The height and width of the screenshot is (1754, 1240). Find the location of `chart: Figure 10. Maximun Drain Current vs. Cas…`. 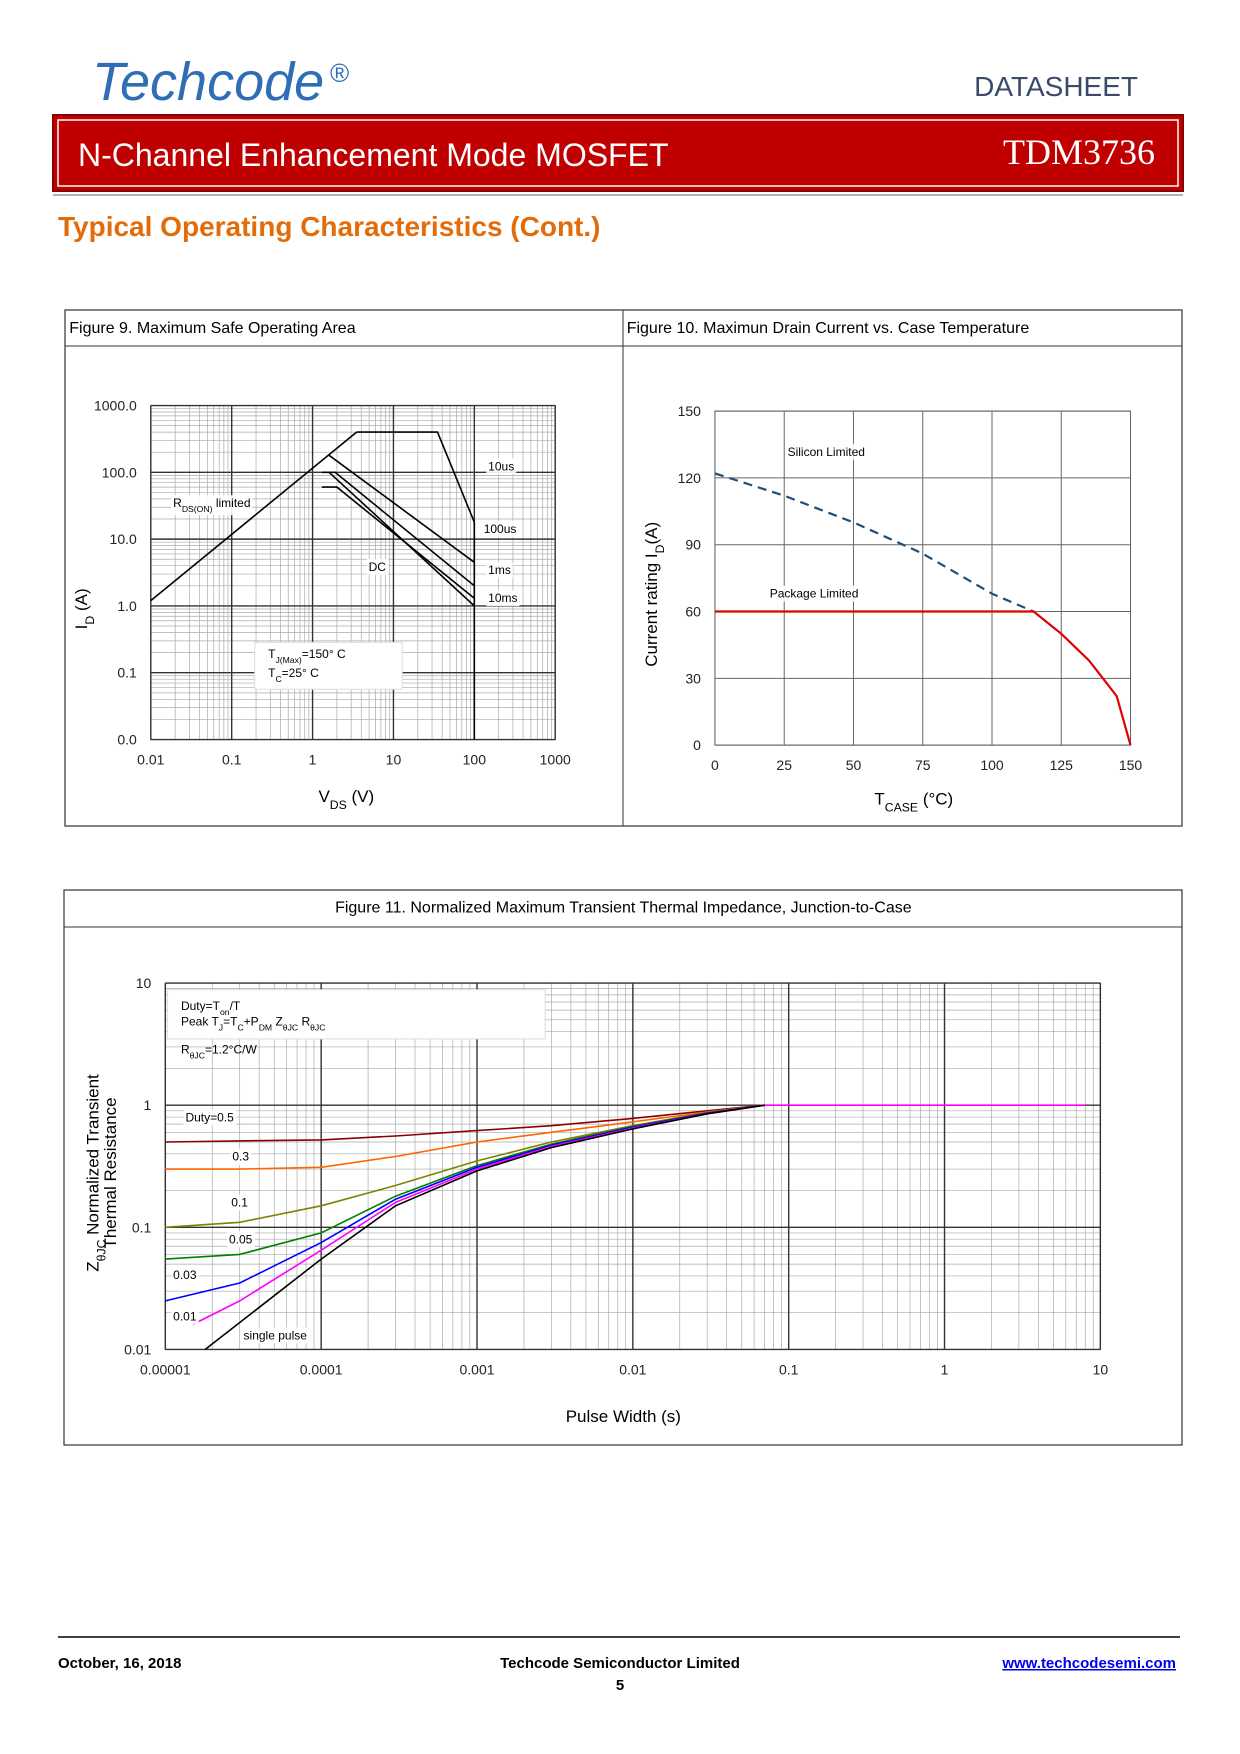

chart: Figure 10. Maximun Drain Current vs. Cas… is located at coordinates (885, 567).